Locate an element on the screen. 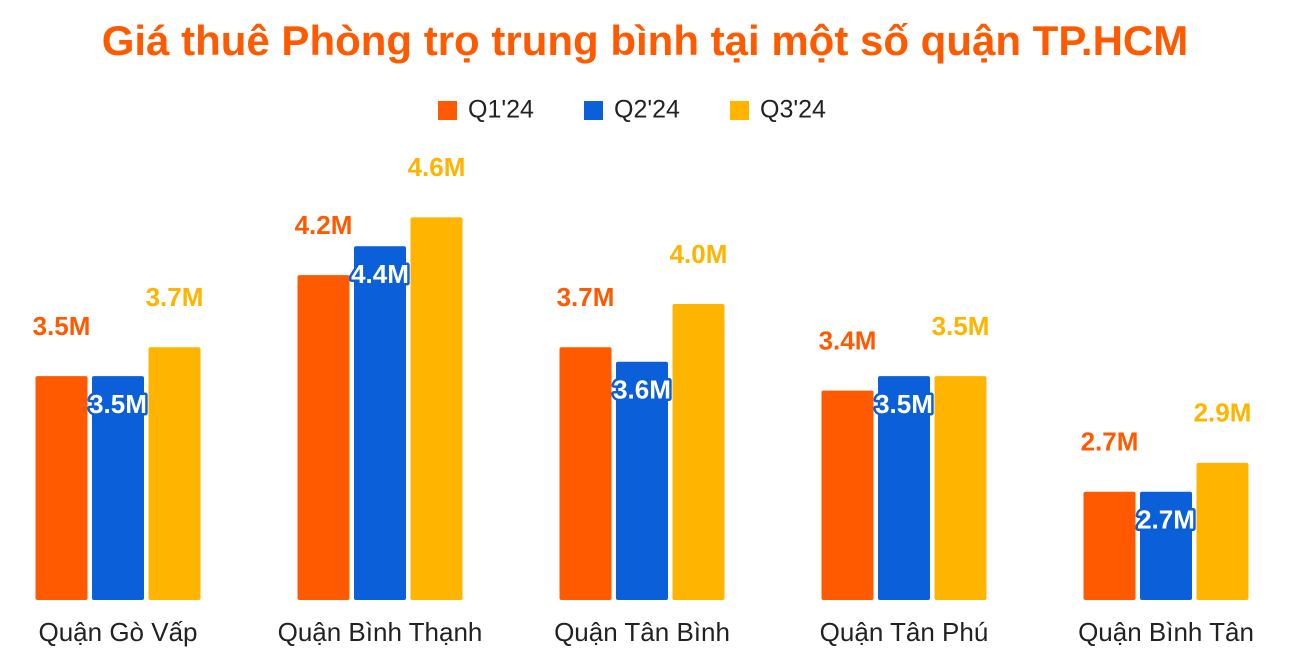 This screenshot has height=666, width=1290. value-label: 4.0M is located at coordinates (699, 254).